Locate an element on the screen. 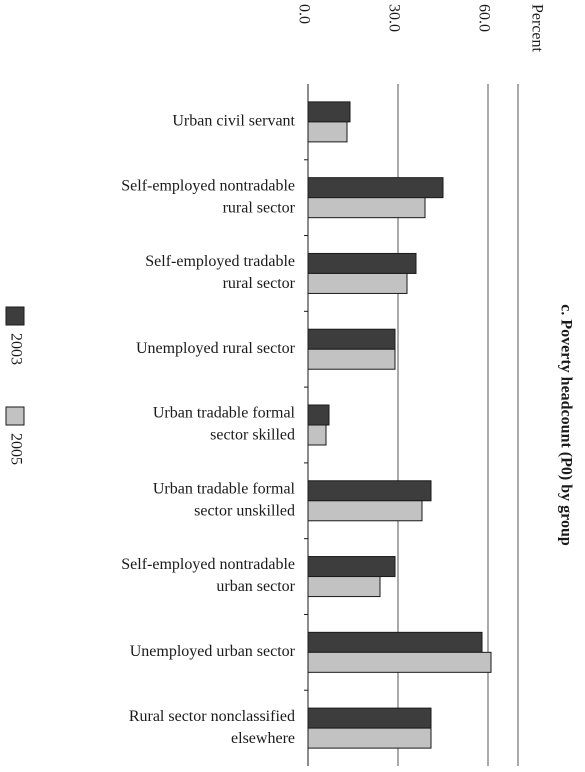 This screenshot has width=585, height=772. axis-unit-label: Percent is located at coordinates (536, 28).